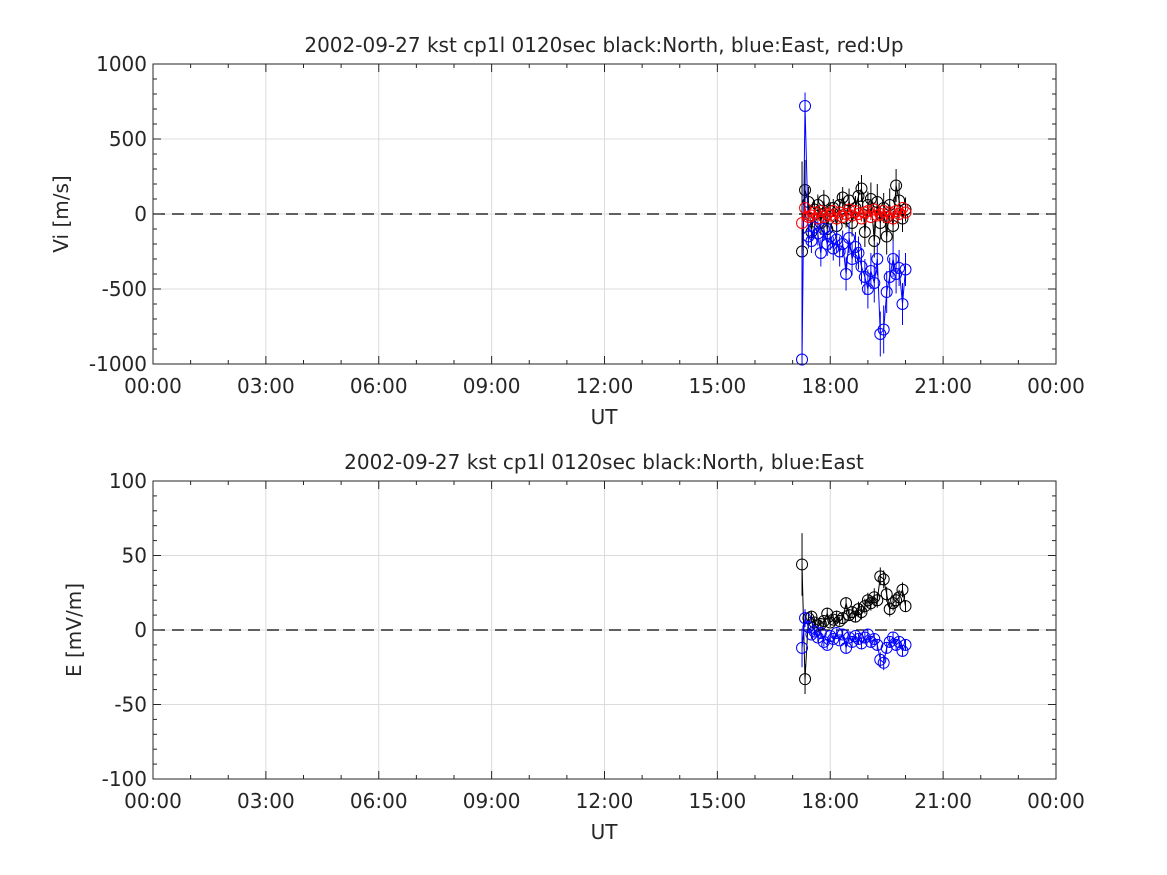 Image resolution: width=1167 pixels, height=875 pixels. What do you see at coordinates (124, 289) in the screenshot?
I see `velocity-y-tick-label: -500` at bounding box center [124, 289].